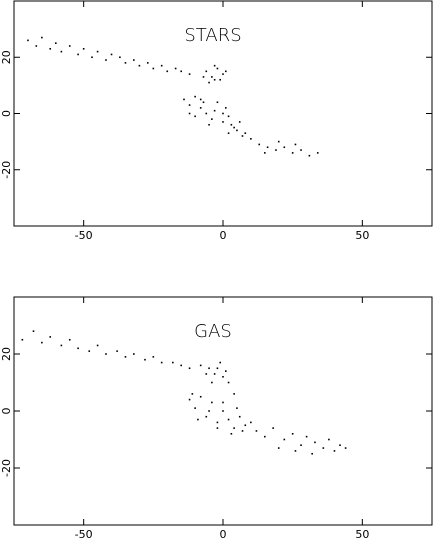 Image resolution: width=436 pixels, height=539 pixels. Describe the element at coordinates (212, 35) in the screenshot. I see `panel-title: STARS` at that location.